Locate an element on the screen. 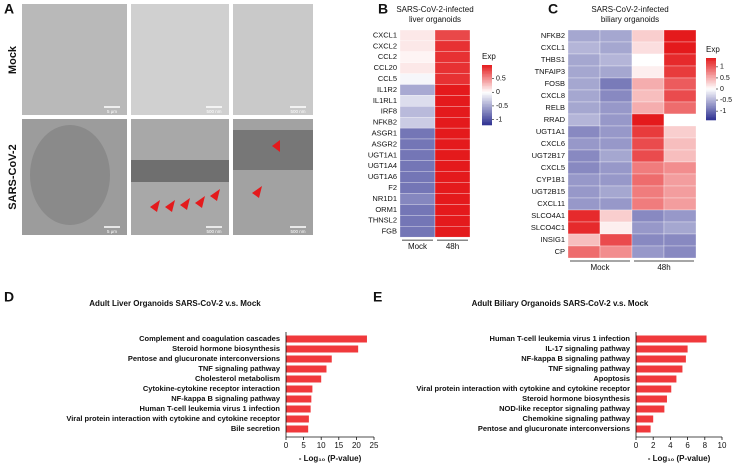 The image size is (739, 470). row-label: CP is located at coordinates (560, 251).